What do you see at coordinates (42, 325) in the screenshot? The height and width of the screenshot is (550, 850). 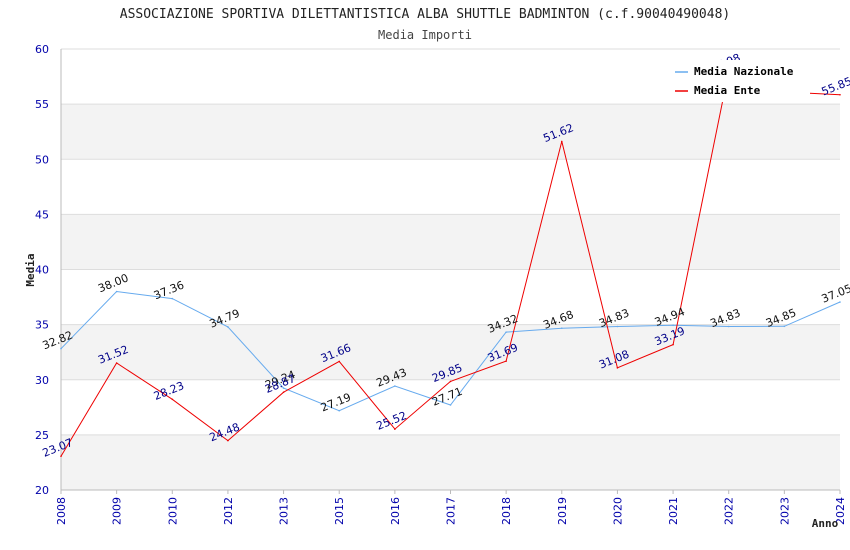 I see `y-tick-label: 35` at bounding box center [42, 325].